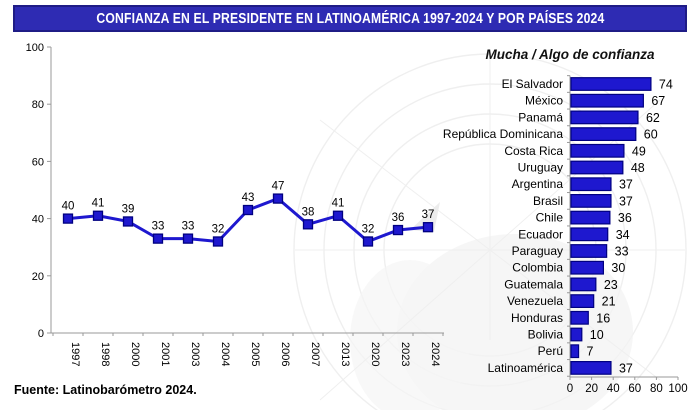 The image size is (700, 410). I want to click on value-tick-label: 80, so click(656, 389).